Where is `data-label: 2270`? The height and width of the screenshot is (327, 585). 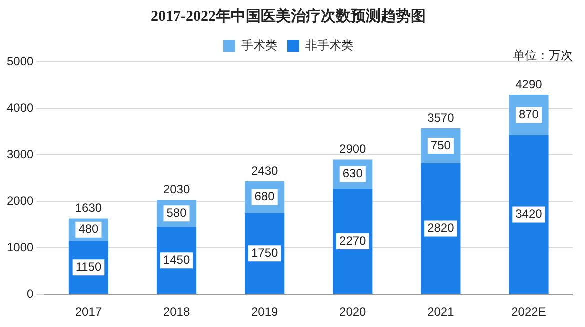
data-label: 2270 is located at coordinates (353, 241).